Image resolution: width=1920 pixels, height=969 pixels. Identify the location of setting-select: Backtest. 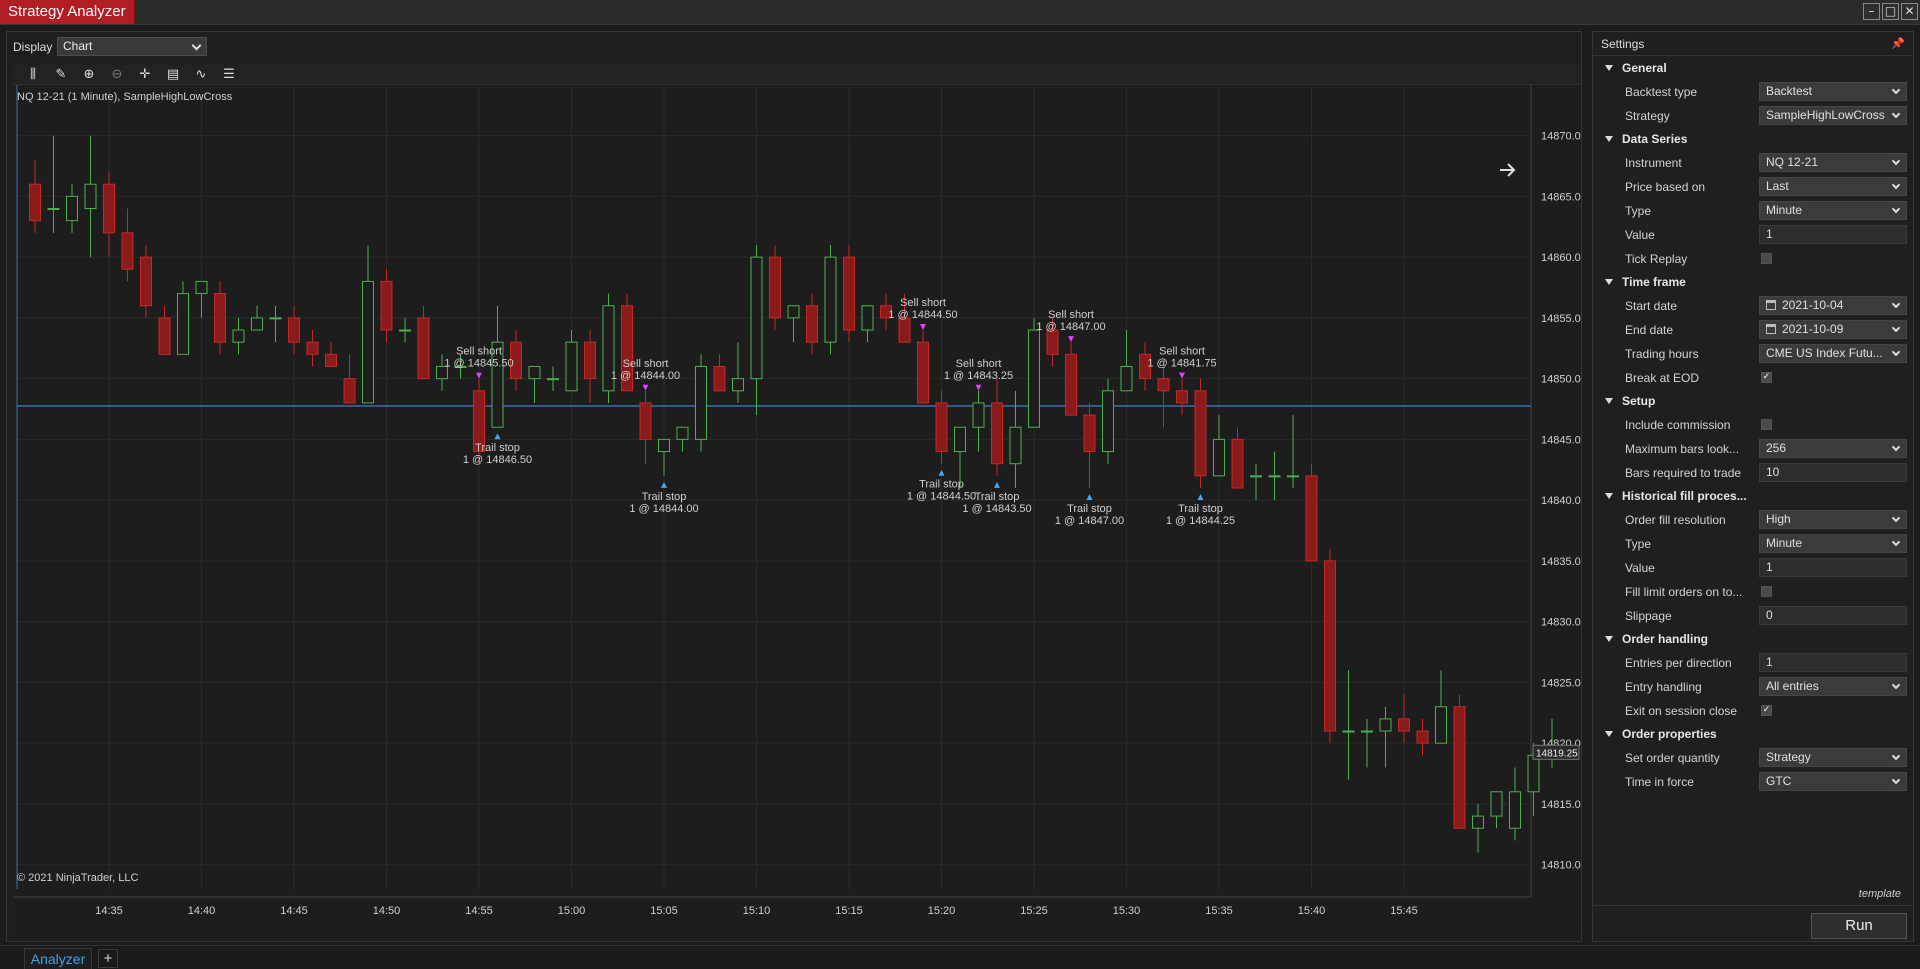
(1833, 91).